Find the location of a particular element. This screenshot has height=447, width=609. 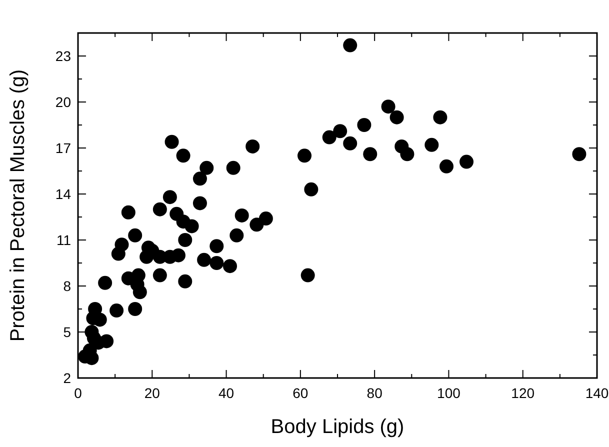

y-tick-label: 2 is located at coordinates (67, 378).